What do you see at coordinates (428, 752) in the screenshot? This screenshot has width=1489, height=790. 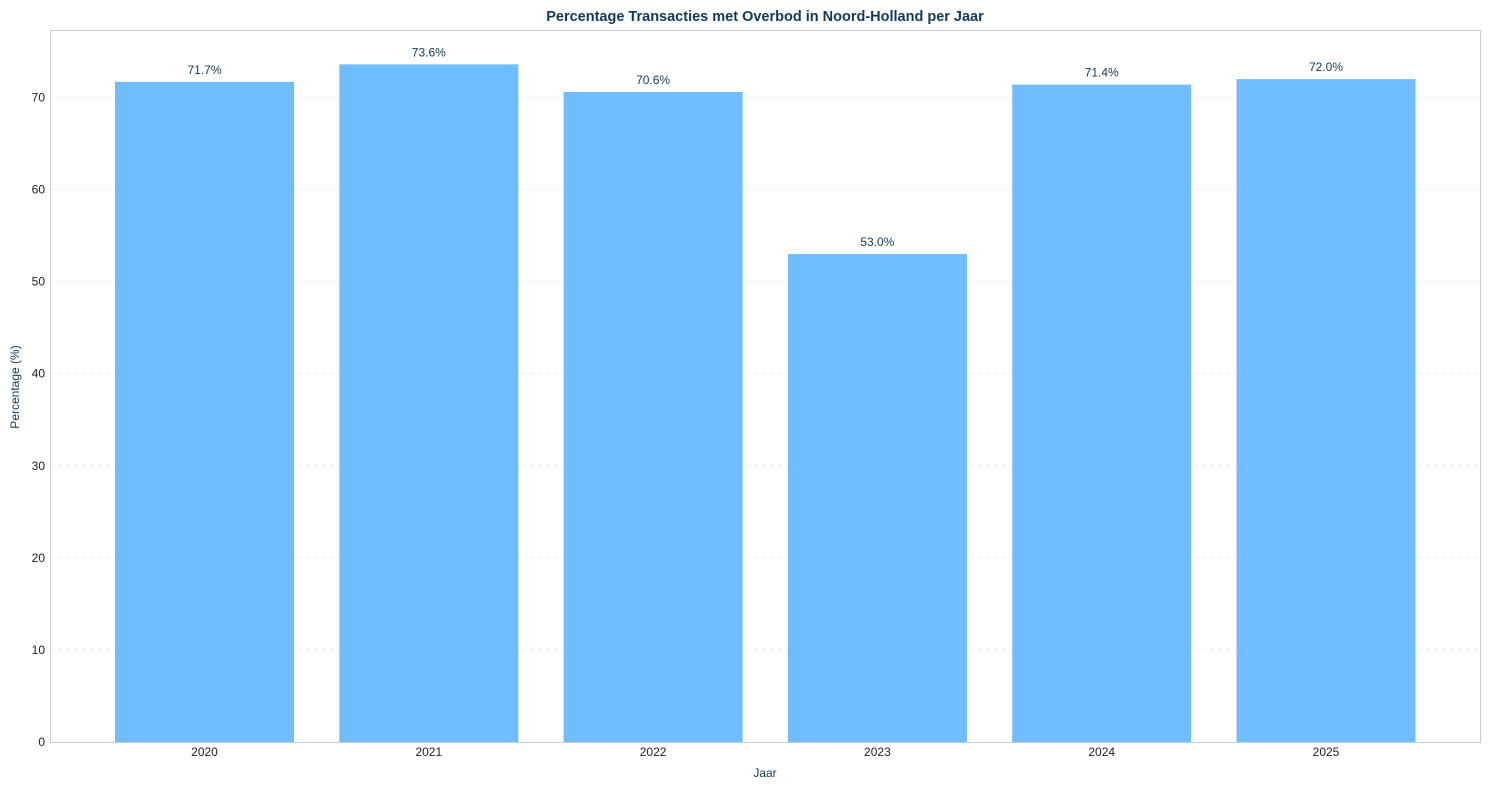 I see `x-tick-label: 2021` at bounding box center [428, 752].